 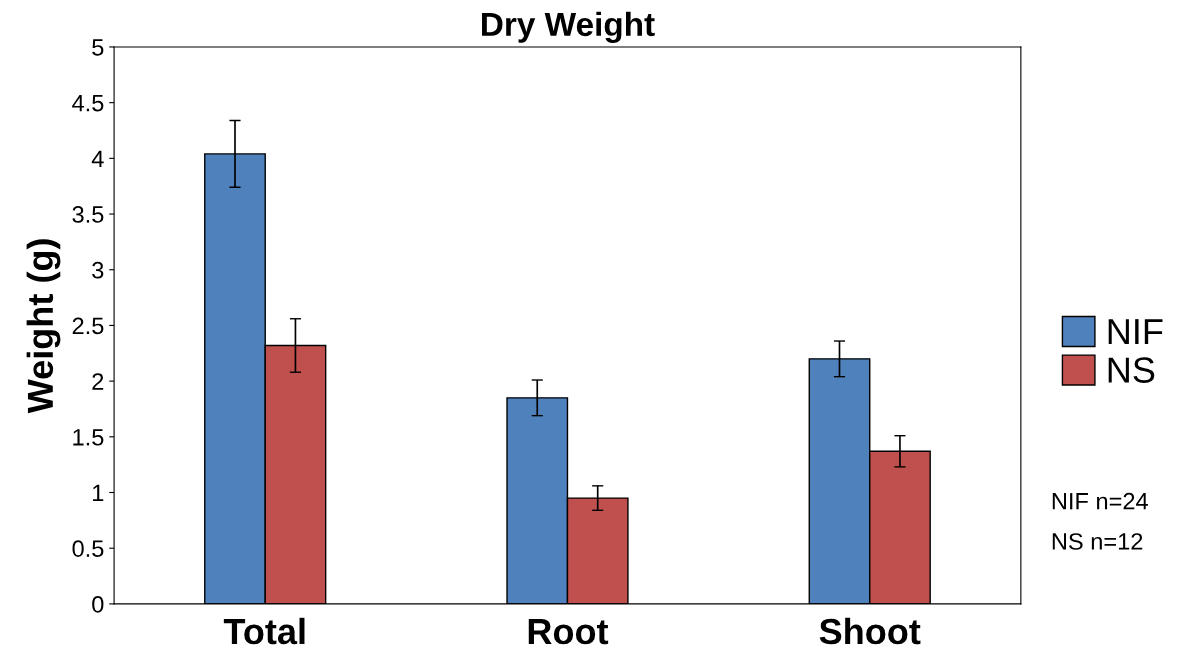 What do you see at coordinates (98, 47) in the screenshot?
I see `y-tick-label: 5` at bounding box center [98, 47].